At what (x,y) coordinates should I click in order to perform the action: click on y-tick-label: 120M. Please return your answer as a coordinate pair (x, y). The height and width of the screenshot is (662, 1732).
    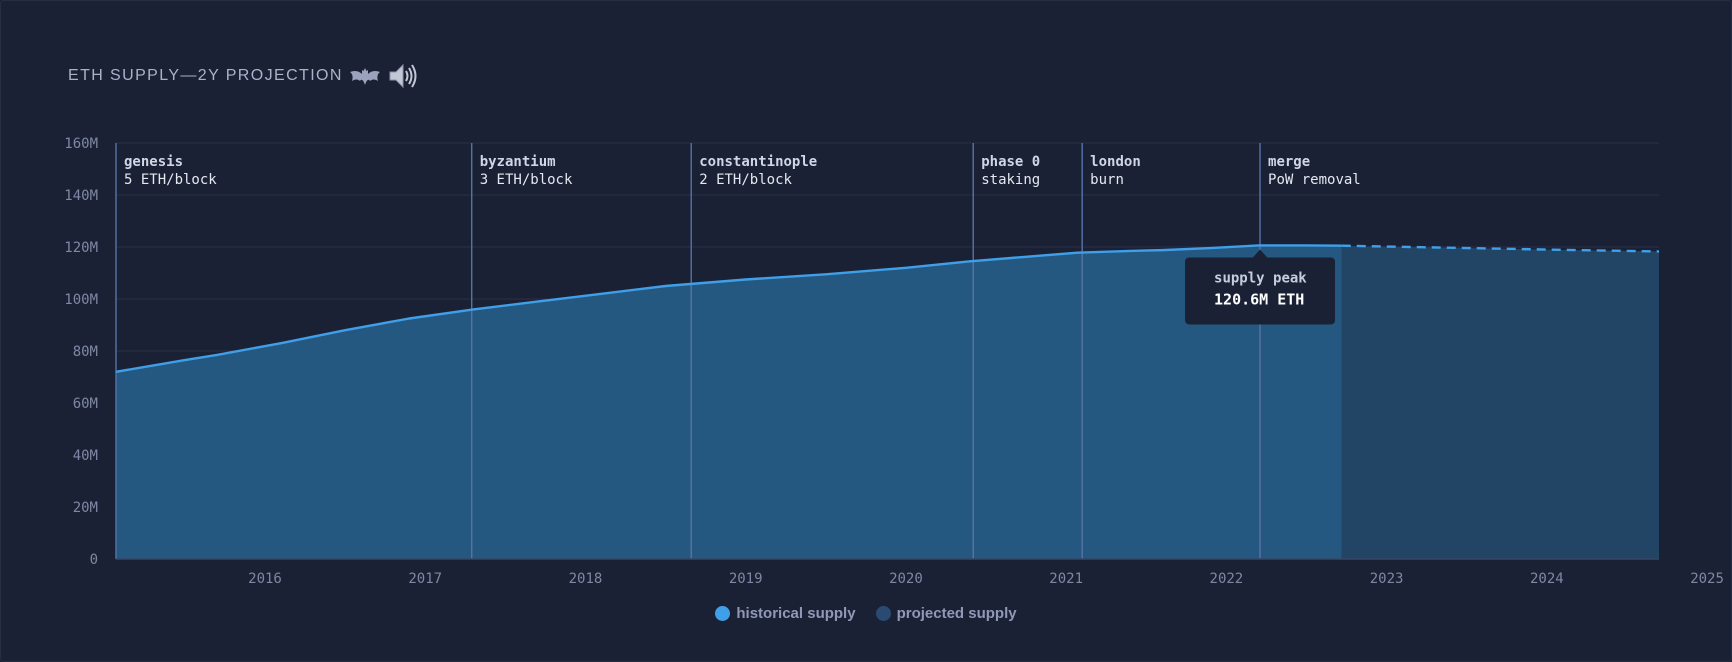
    Looking at the image, I should click on (81, 248).